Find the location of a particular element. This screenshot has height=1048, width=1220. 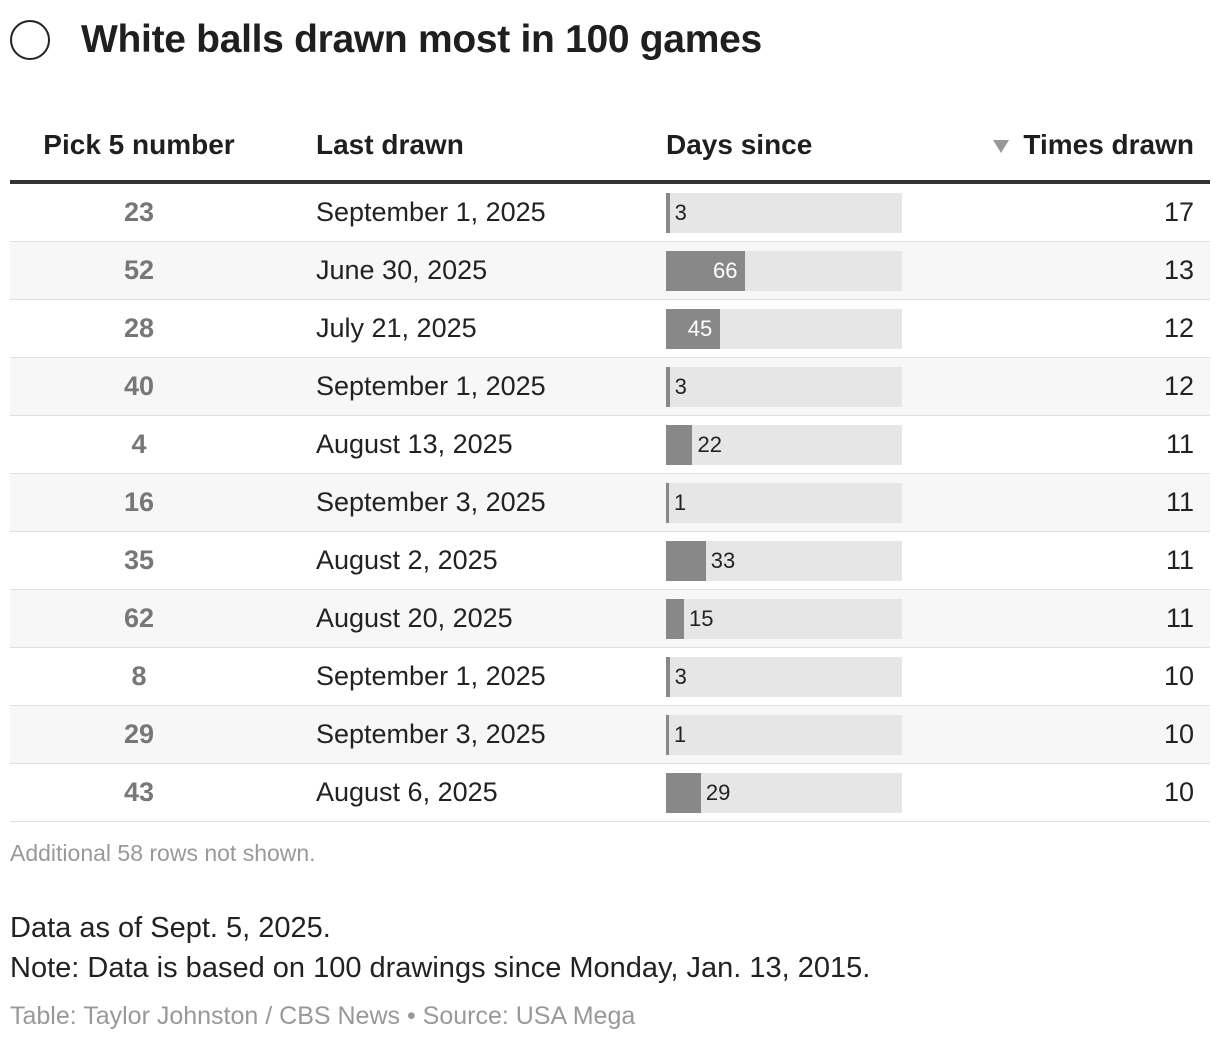

column-header-pick: Pick 5 number is located at coordinates (139, 147).